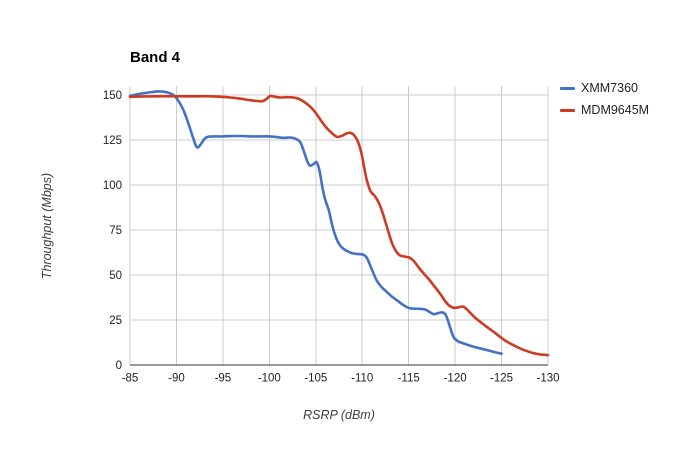  Describe the element at coordinates (112, 186) in the screenshot. I see `y-tick-label: 100` at that location.